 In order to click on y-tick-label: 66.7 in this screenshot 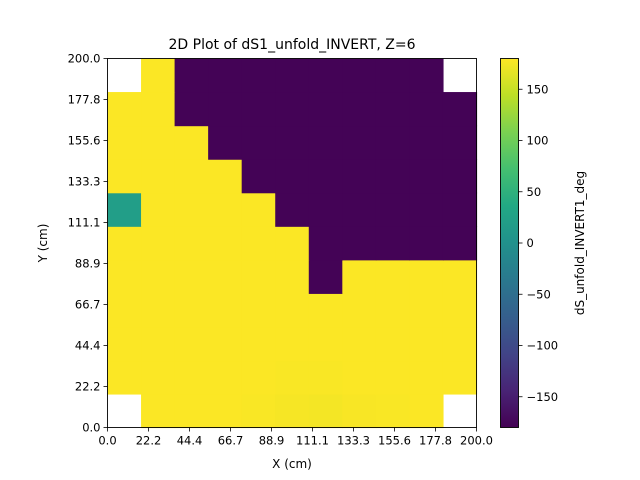, I will do `click(88, 305)`.